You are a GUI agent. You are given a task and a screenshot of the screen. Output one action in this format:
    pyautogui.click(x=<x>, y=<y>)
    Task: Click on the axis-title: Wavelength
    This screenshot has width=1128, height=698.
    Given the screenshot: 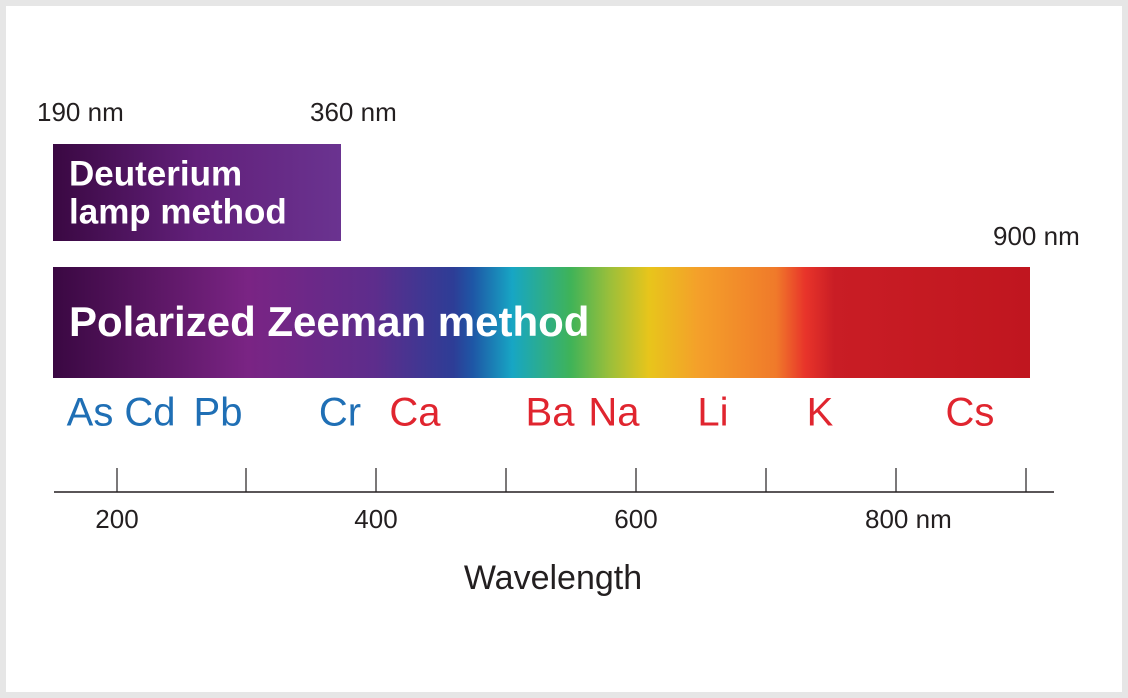 What is the action you would take?
    pyautogui.click(x=553, y=578)
    